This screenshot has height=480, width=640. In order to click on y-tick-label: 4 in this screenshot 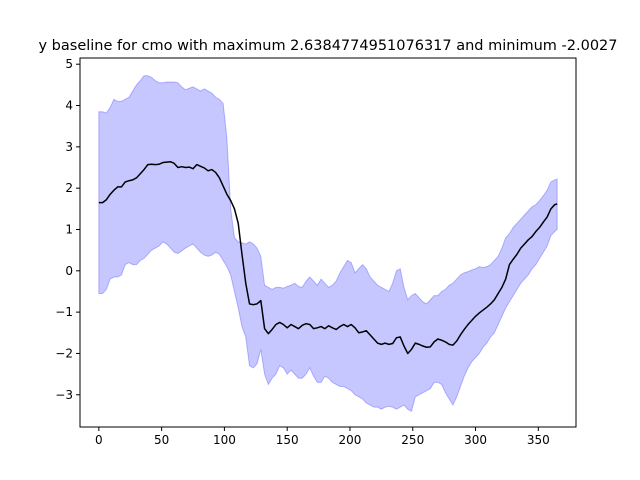, I will do `click(69, 106)`.